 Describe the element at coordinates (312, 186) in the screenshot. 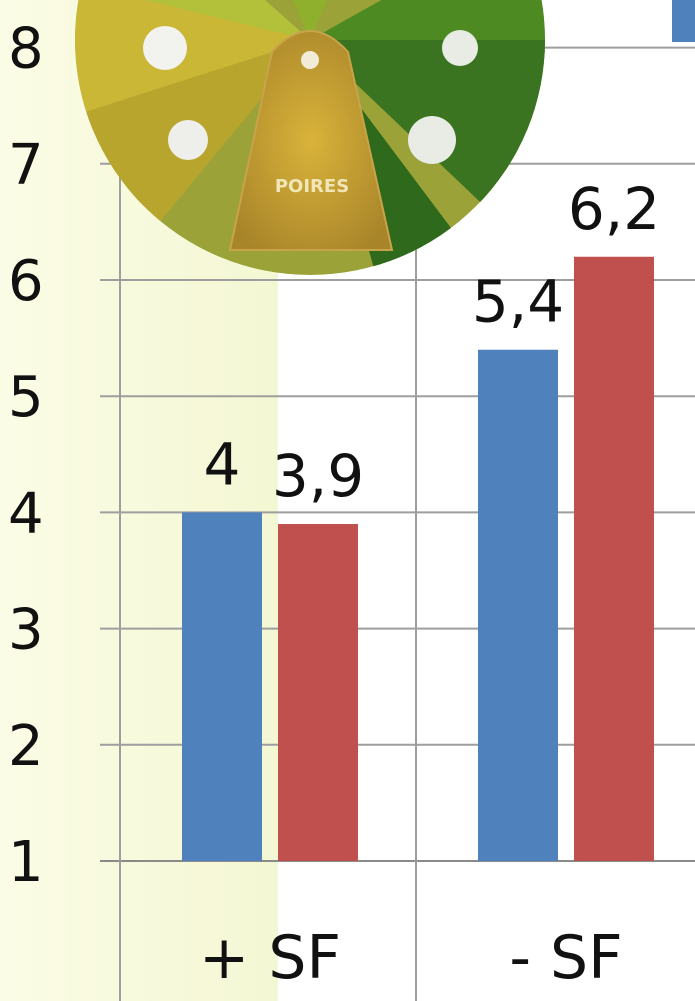

I see `photo-caption: POIRES` at that location.